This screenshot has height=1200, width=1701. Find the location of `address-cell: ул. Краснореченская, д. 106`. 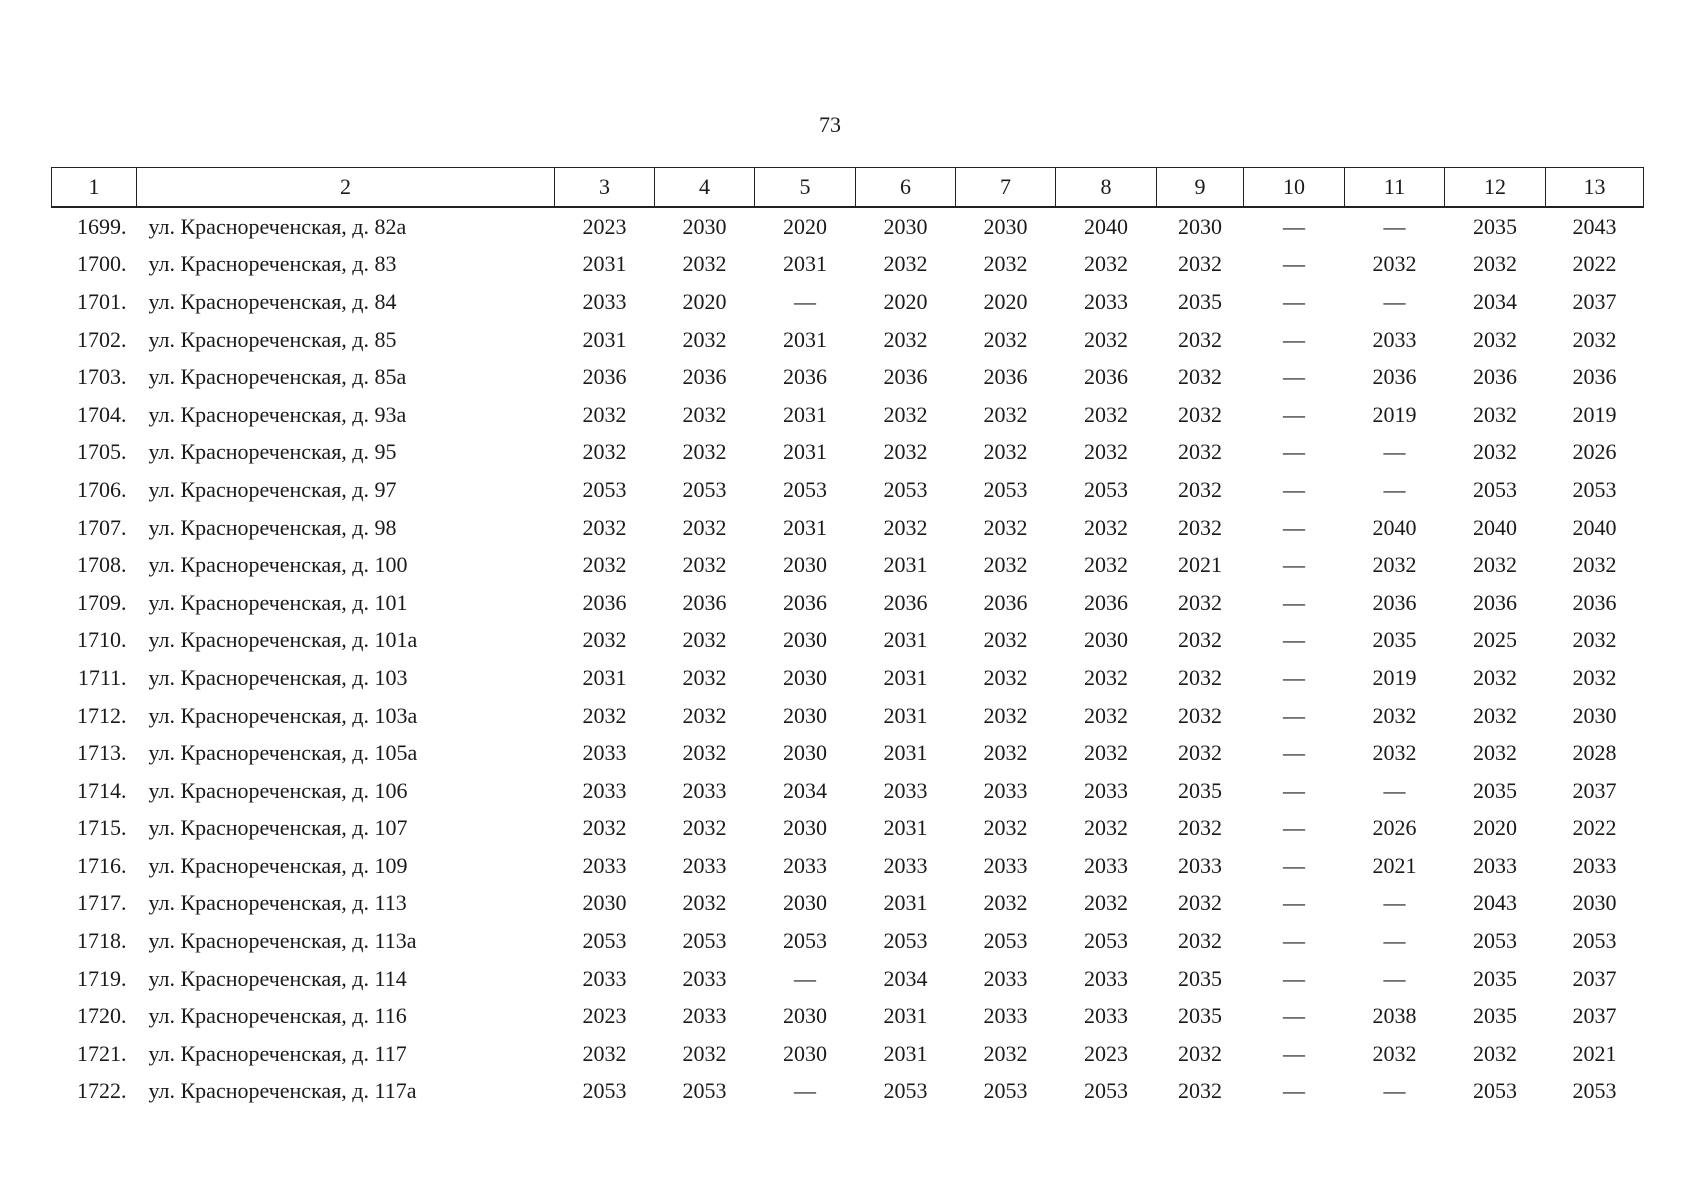

address-cell: ул. Краснореченская, д. 106 is located at coordinates (278, 790).